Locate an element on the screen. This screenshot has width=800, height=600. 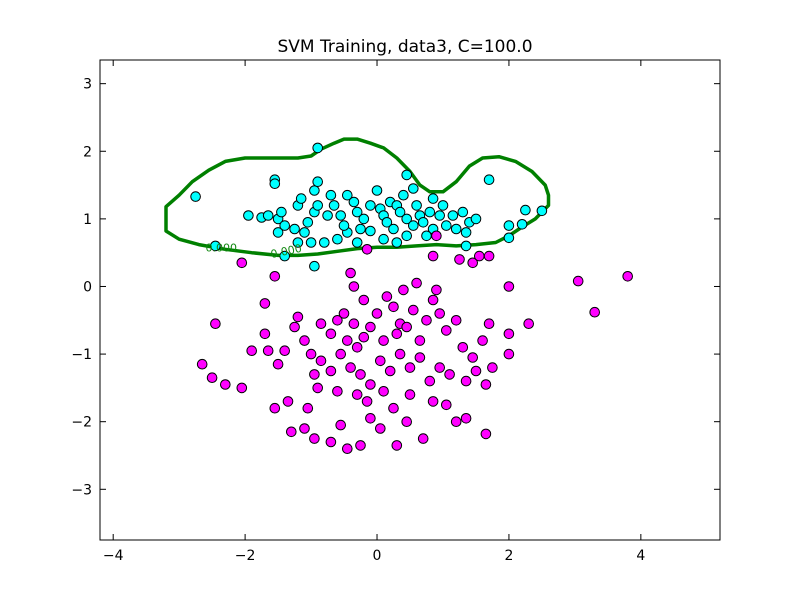
contour-label-2: 0.000 is located at coordinates (286, 251).